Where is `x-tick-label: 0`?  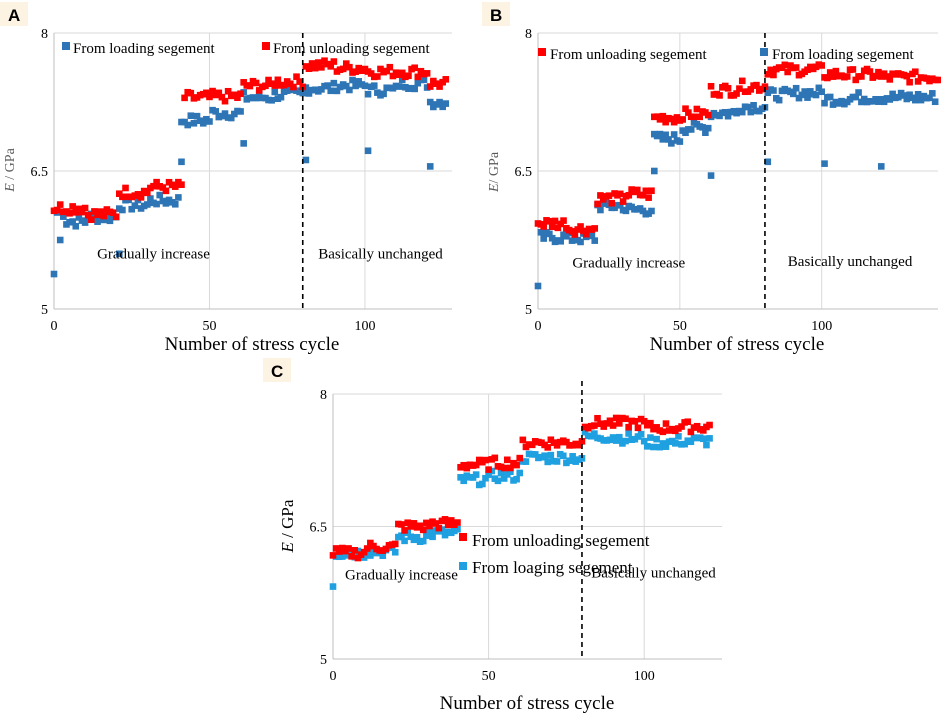 x-tick-label: 0 is located at coordinates (333, 676).